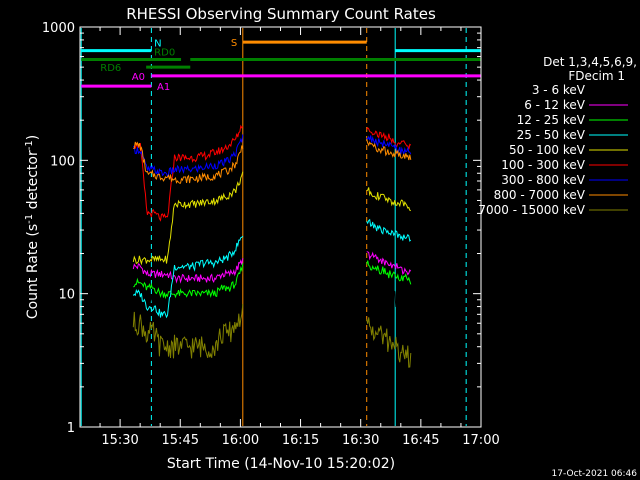 This screenshot has height=480, width=640. Describe the element at coordinates (595, 474) in the screenshot. I see `footer-timestamp: 17-Oct-2021 06:46` at that location.